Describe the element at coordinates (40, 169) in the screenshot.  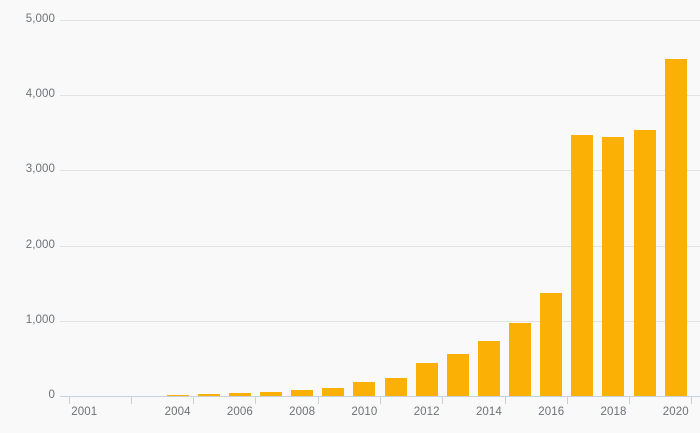
I see `y-axis-tick-label: 3,000` at that location.